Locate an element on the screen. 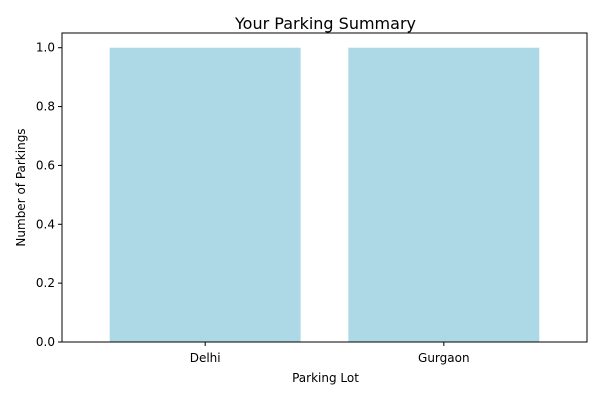 This screenshot has height=400, width=600. x-tick-label: Delhi is located at coordinates (205, 358).